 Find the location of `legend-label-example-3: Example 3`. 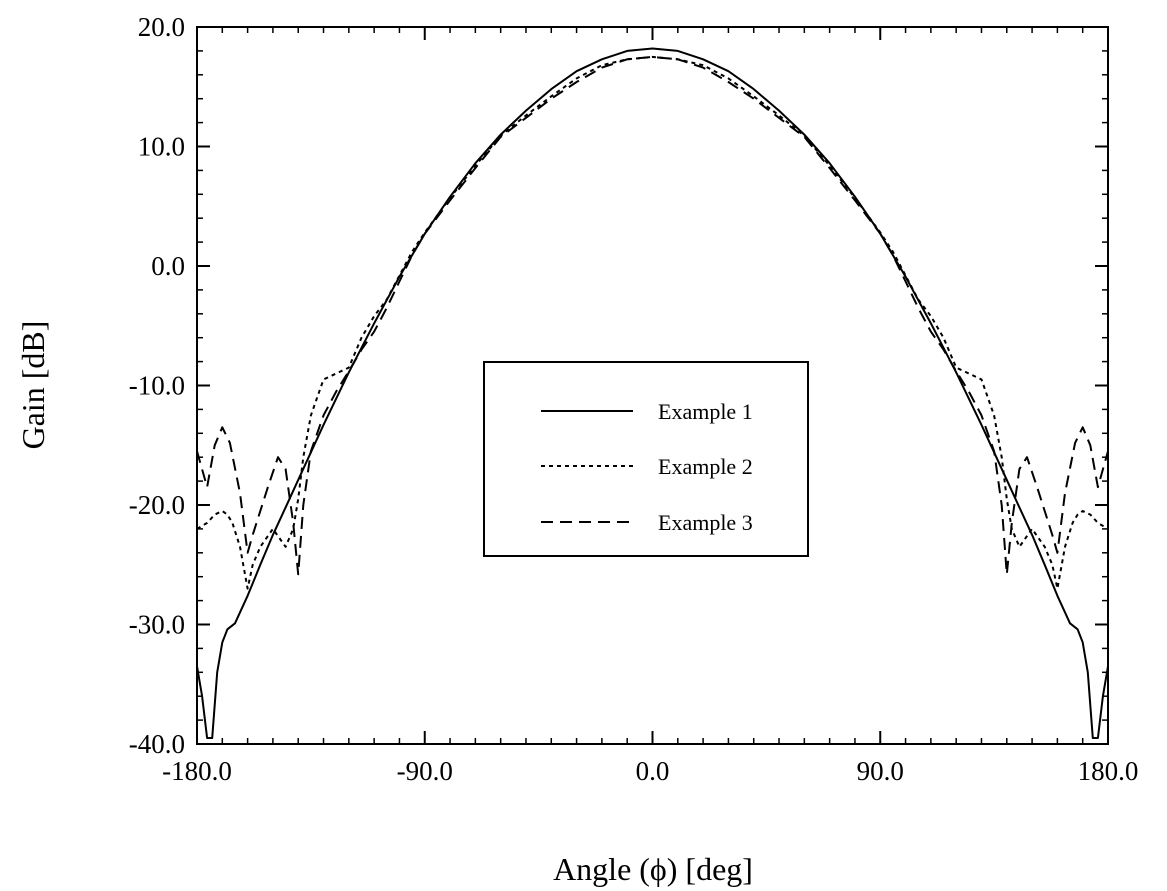

legend-label-example-3: Example 3 is located at coordinates (705, 522).